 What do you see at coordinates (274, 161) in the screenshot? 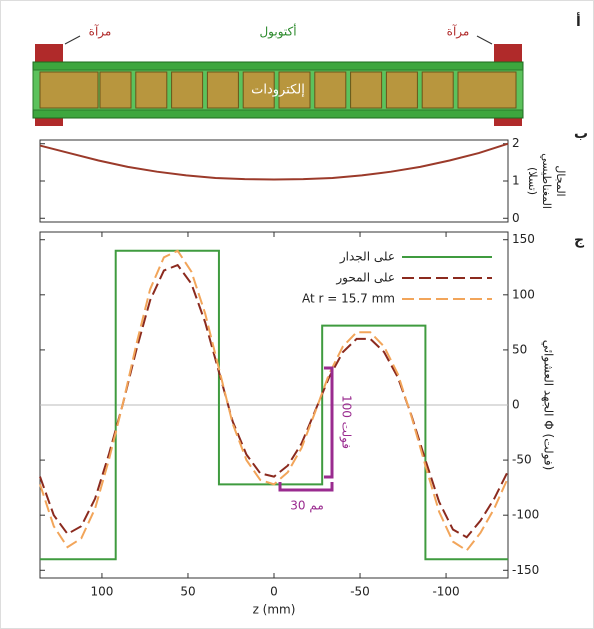
I see `curve` at bounding box center [274, 161].